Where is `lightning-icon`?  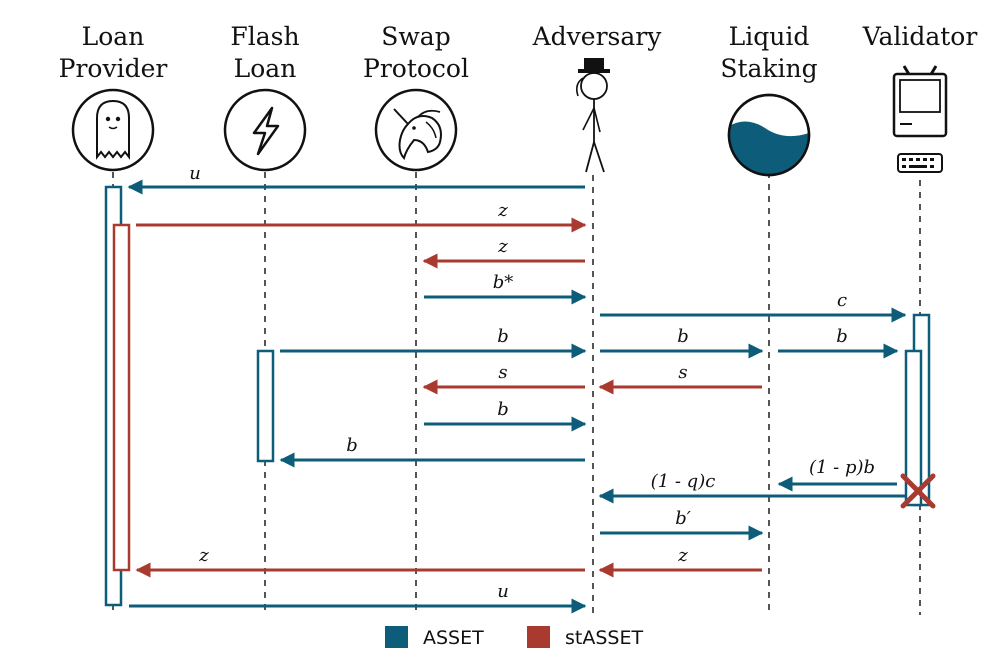 lightning-icon is located at coordinates (265, 130).